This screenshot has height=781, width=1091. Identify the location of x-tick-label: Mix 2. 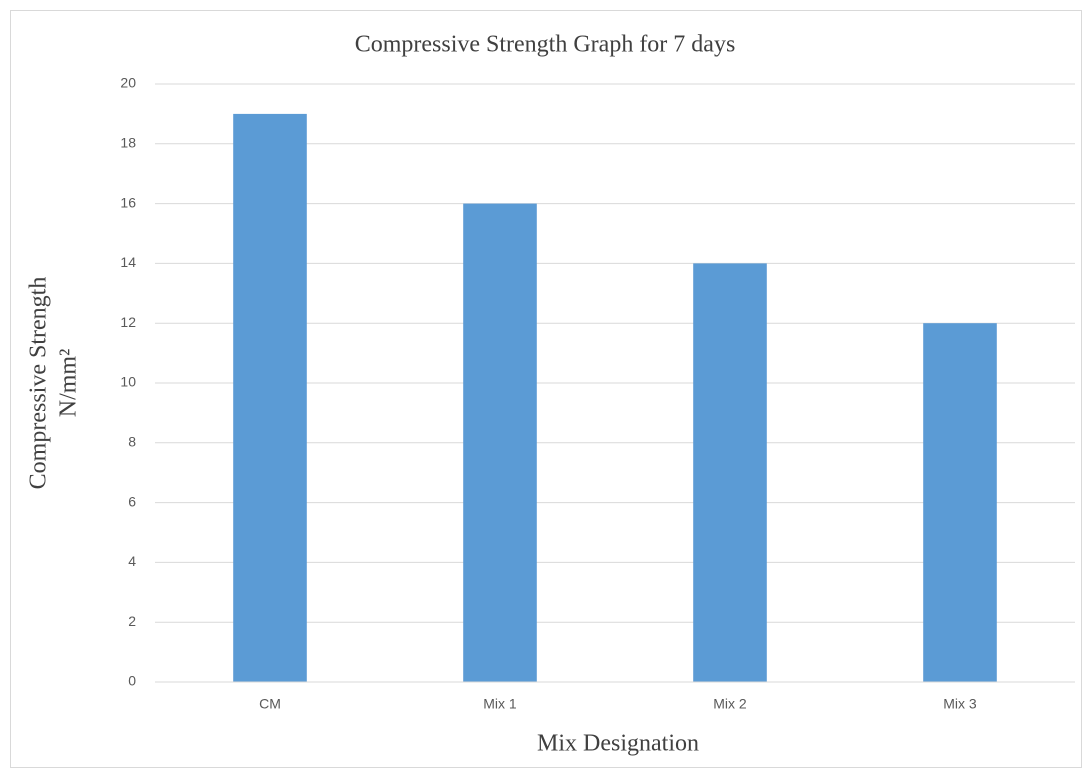
(730, 704).